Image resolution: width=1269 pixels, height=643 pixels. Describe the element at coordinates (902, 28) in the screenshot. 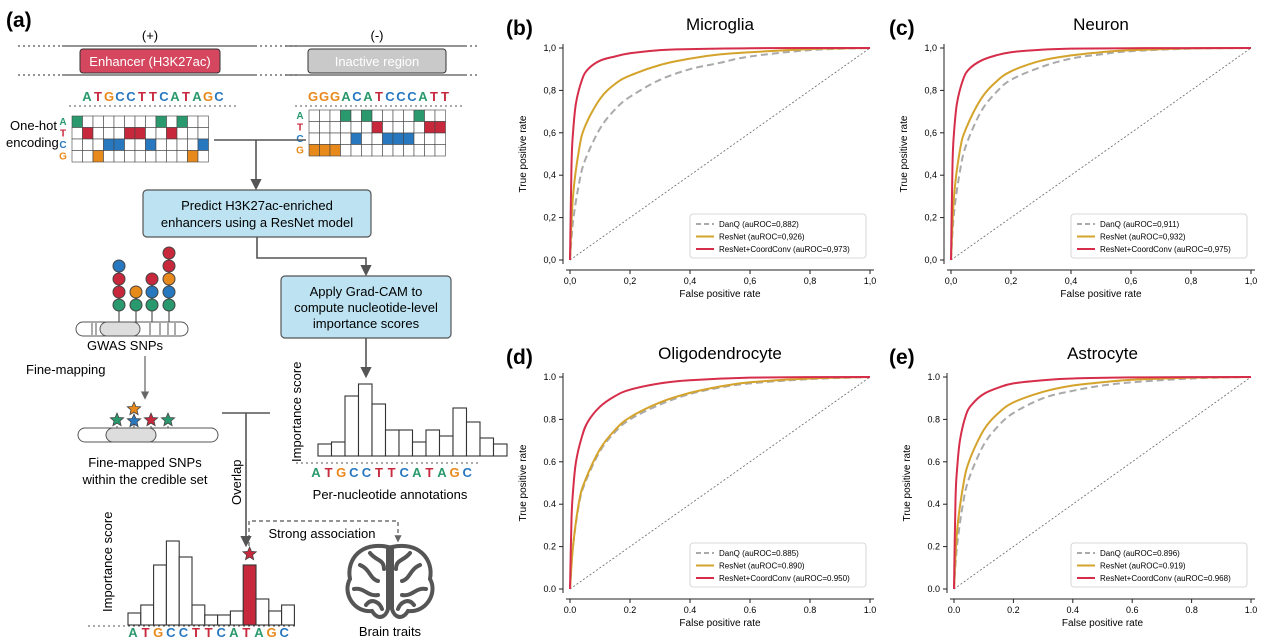

I see `panel-label: (c)` at that location.